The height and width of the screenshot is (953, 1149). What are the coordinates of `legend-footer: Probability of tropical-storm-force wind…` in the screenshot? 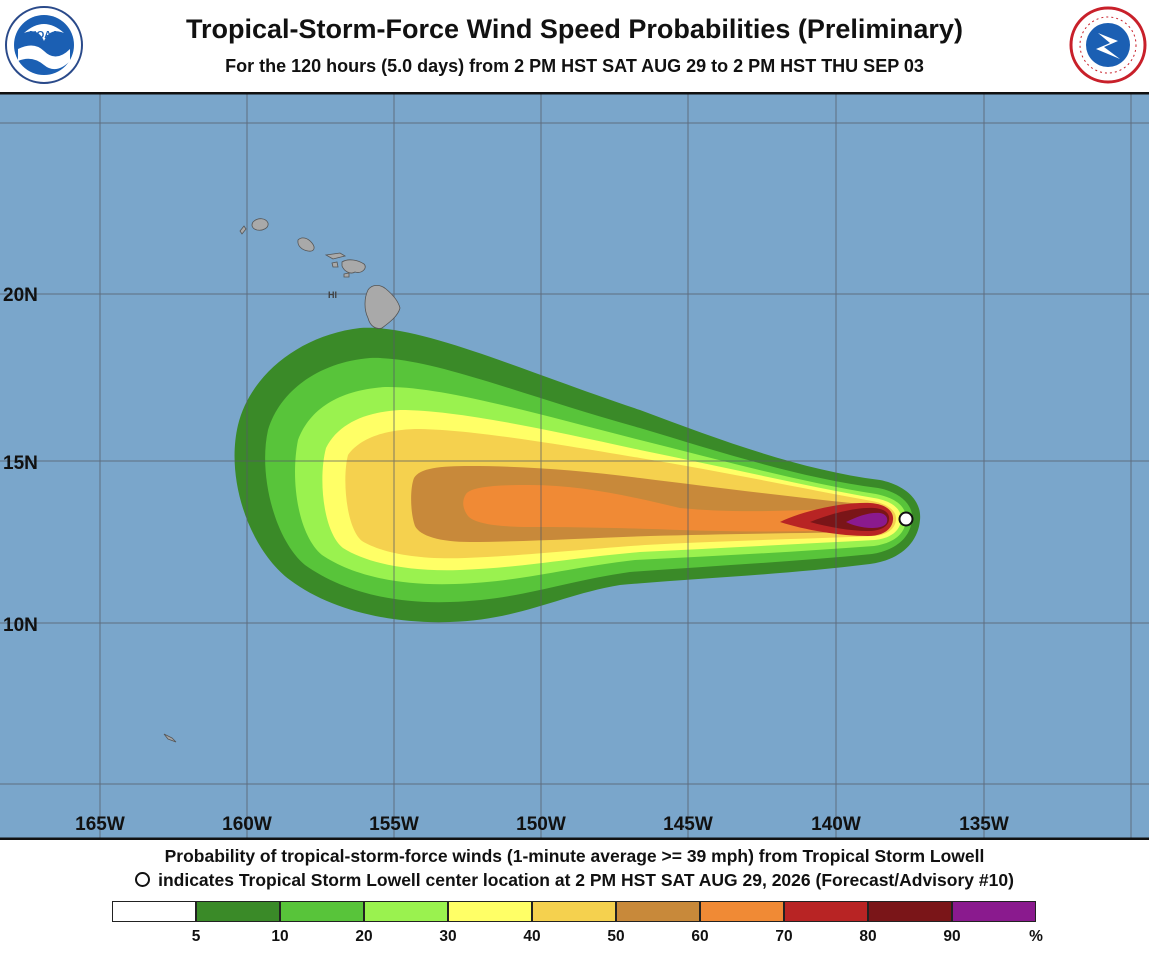 It's located at (574, 896).